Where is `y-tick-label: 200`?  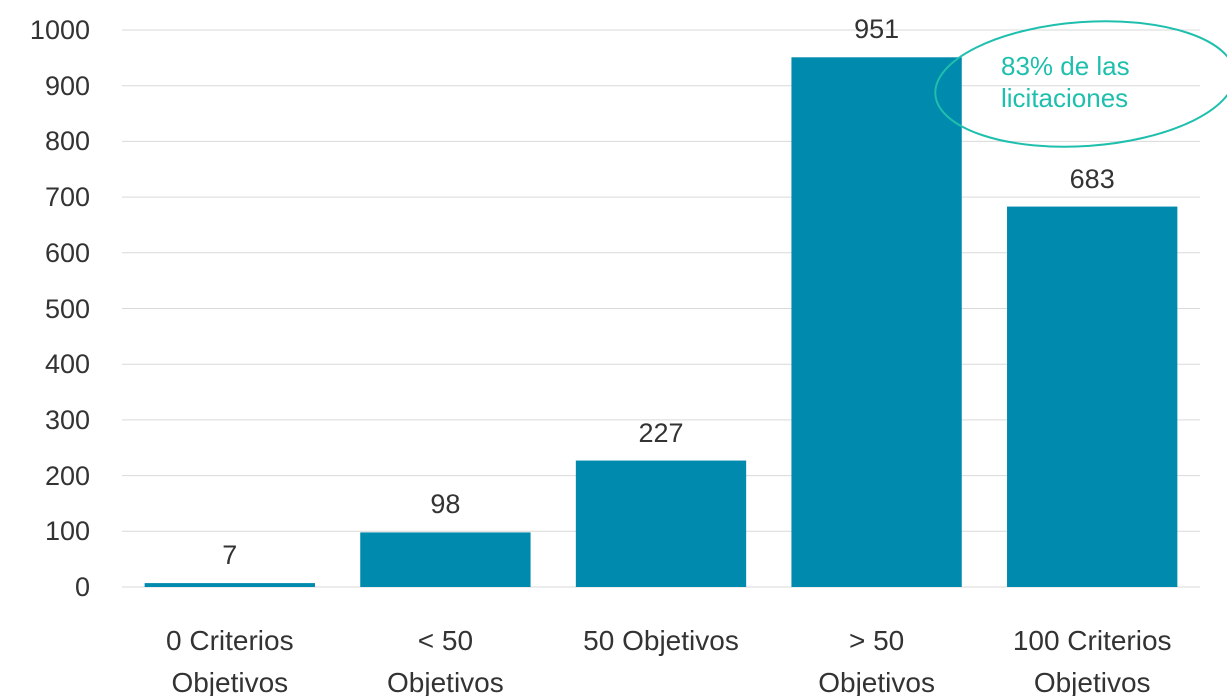 y-tick-label: 200 is located at coordinates (67, 475).